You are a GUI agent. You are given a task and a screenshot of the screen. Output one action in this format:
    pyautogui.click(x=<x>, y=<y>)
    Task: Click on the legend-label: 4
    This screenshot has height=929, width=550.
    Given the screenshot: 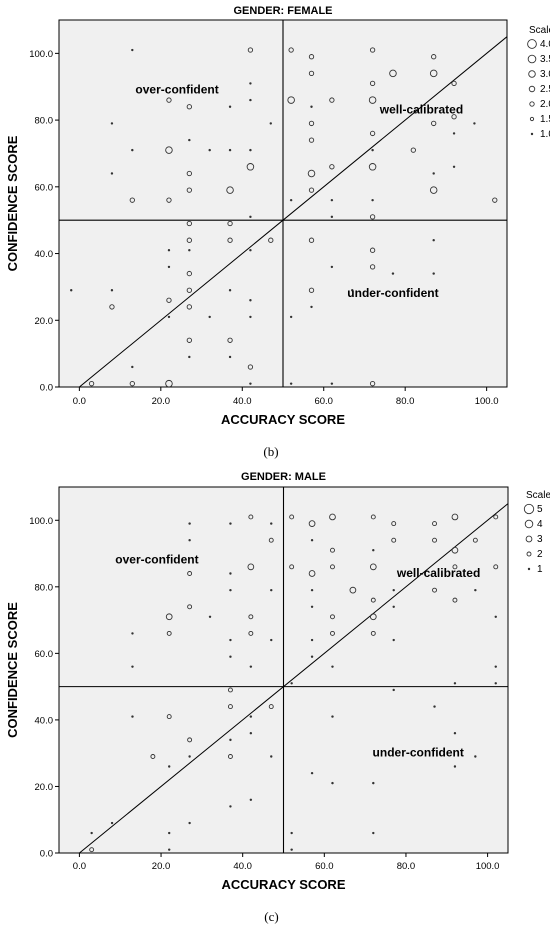 What is the action you would take?
    pyautogui.click(x=540, y=524)
    